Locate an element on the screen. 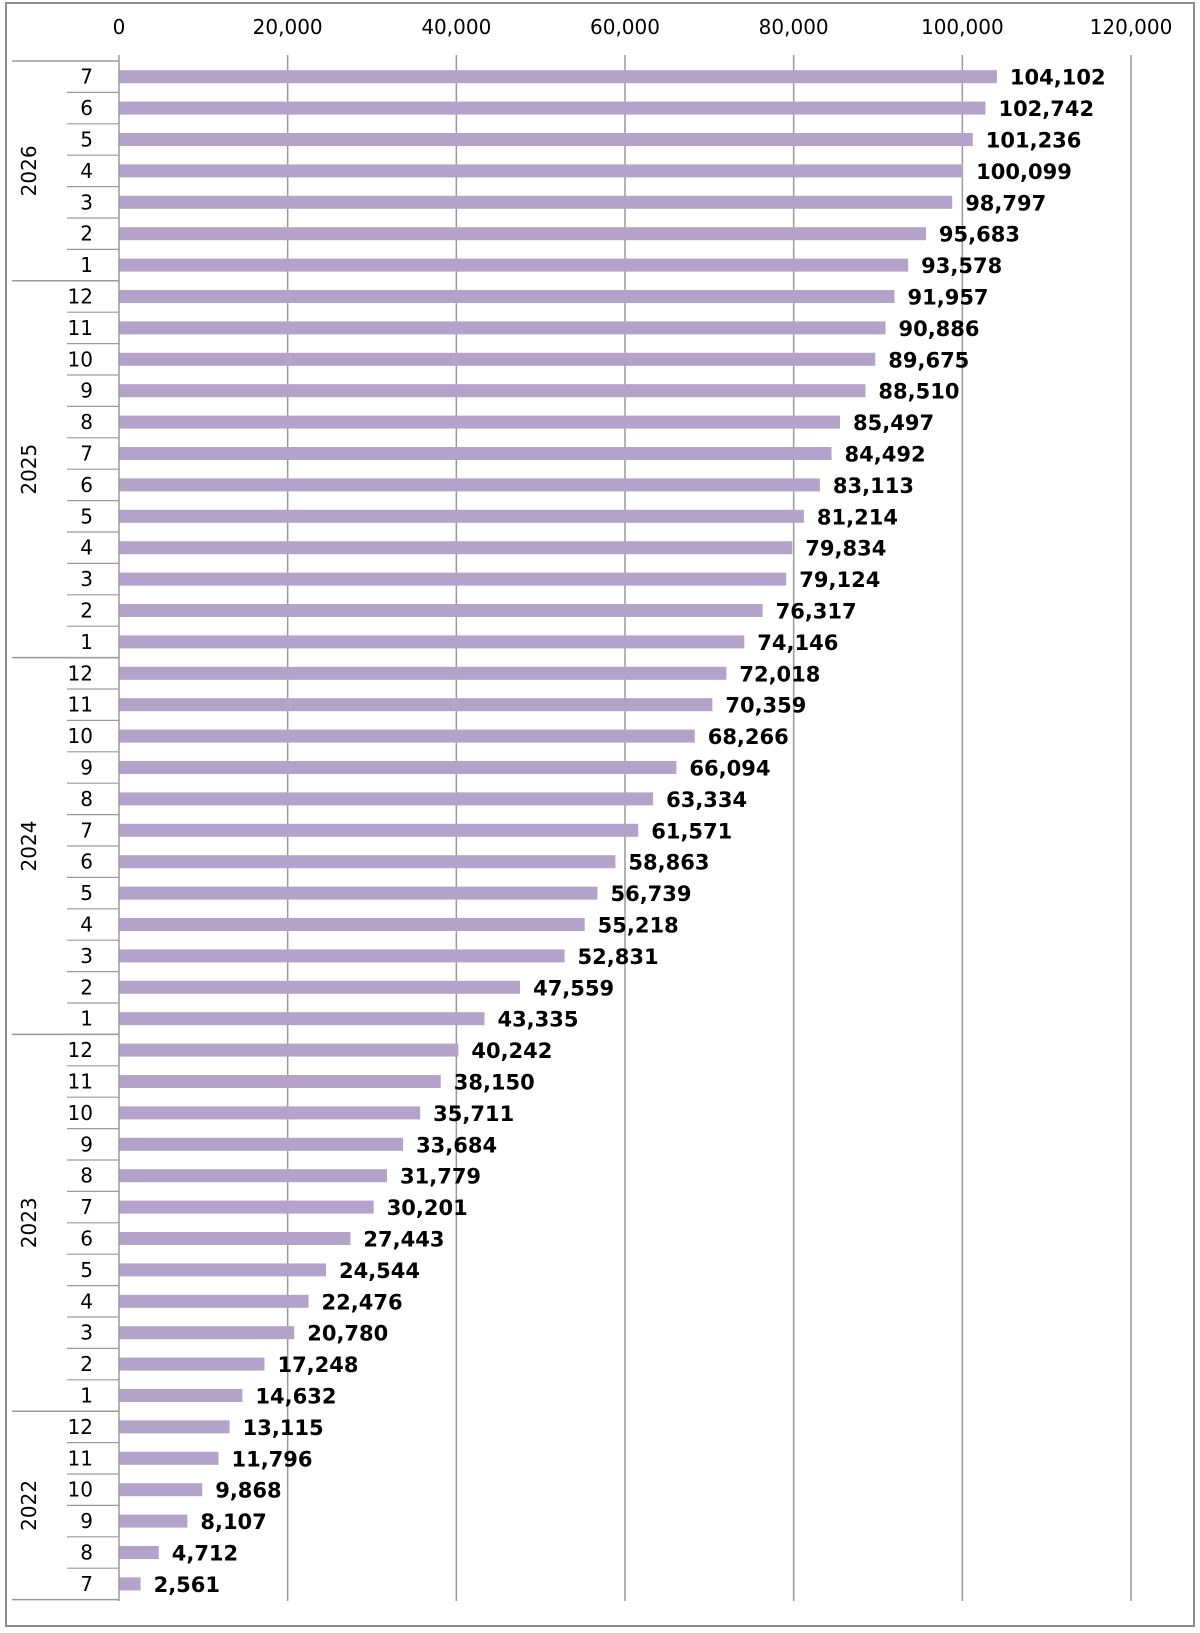 Image resolution: width=1200 pixels, height=1633 pixels. data-label: 17,248 is located at coordinates (317, 1365).